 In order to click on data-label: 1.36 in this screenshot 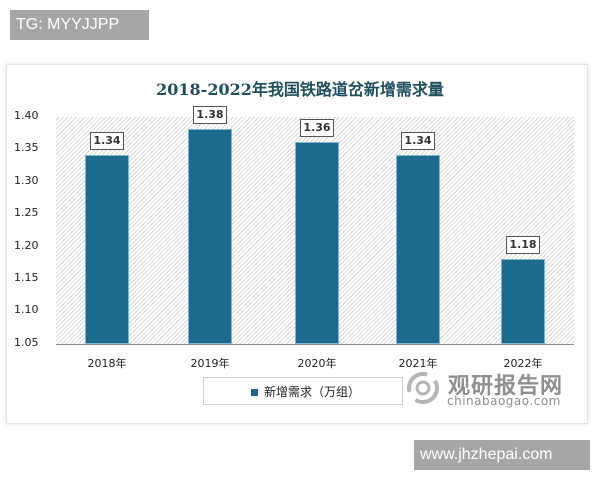, I will do `click(317, 128)`.